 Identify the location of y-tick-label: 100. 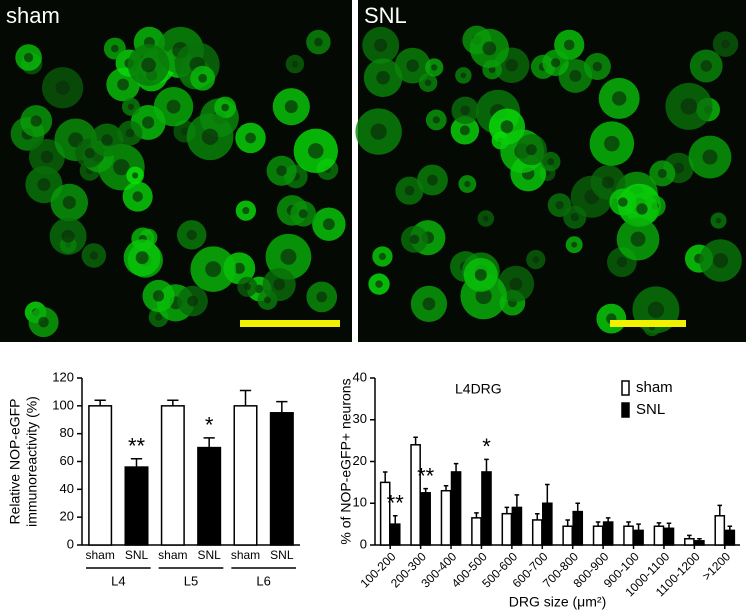
(63, 404).